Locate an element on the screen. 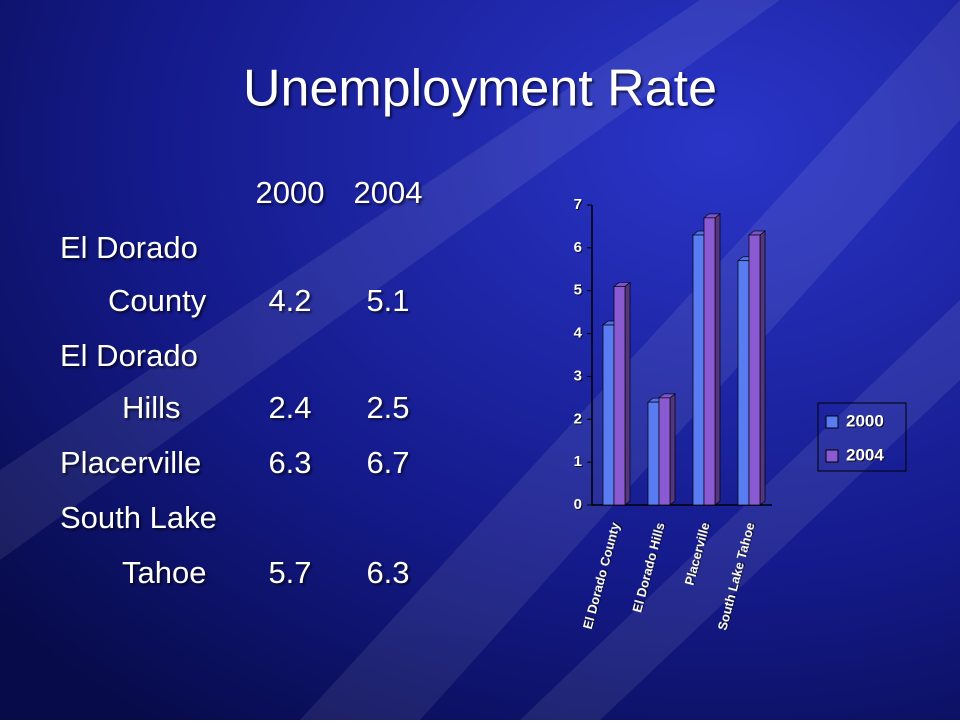 Image resolution: width=960 pixels, height=725 pixels. y-tick-label: 6 is located at coordinates (578, 247).